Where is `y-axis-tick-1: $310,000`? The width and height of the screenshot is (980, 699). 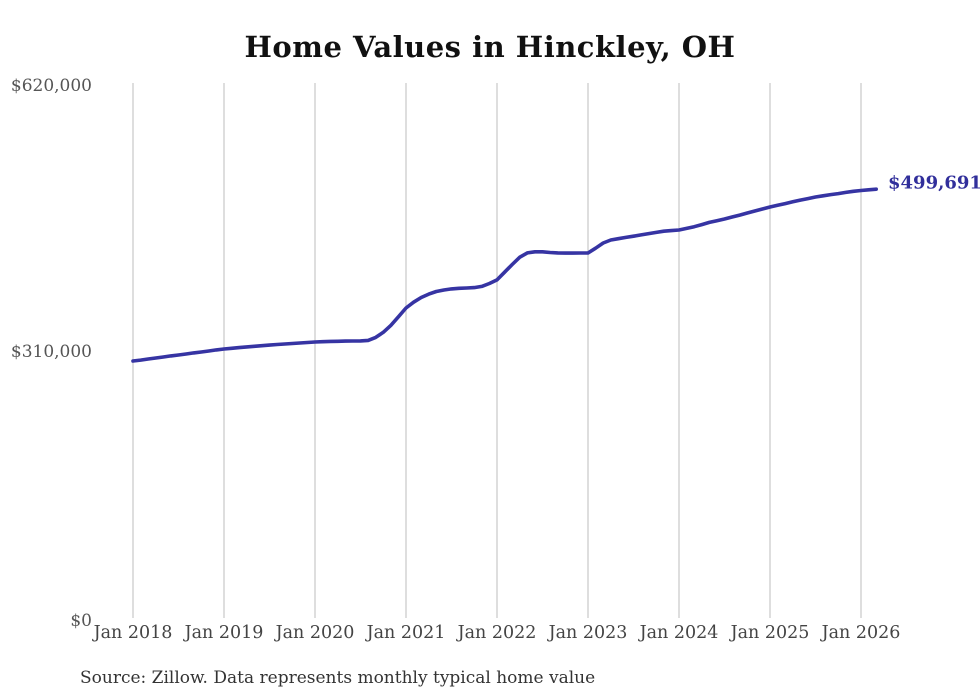 y-axis-tick-1: $310,000 is located at coordinates (51, 352).